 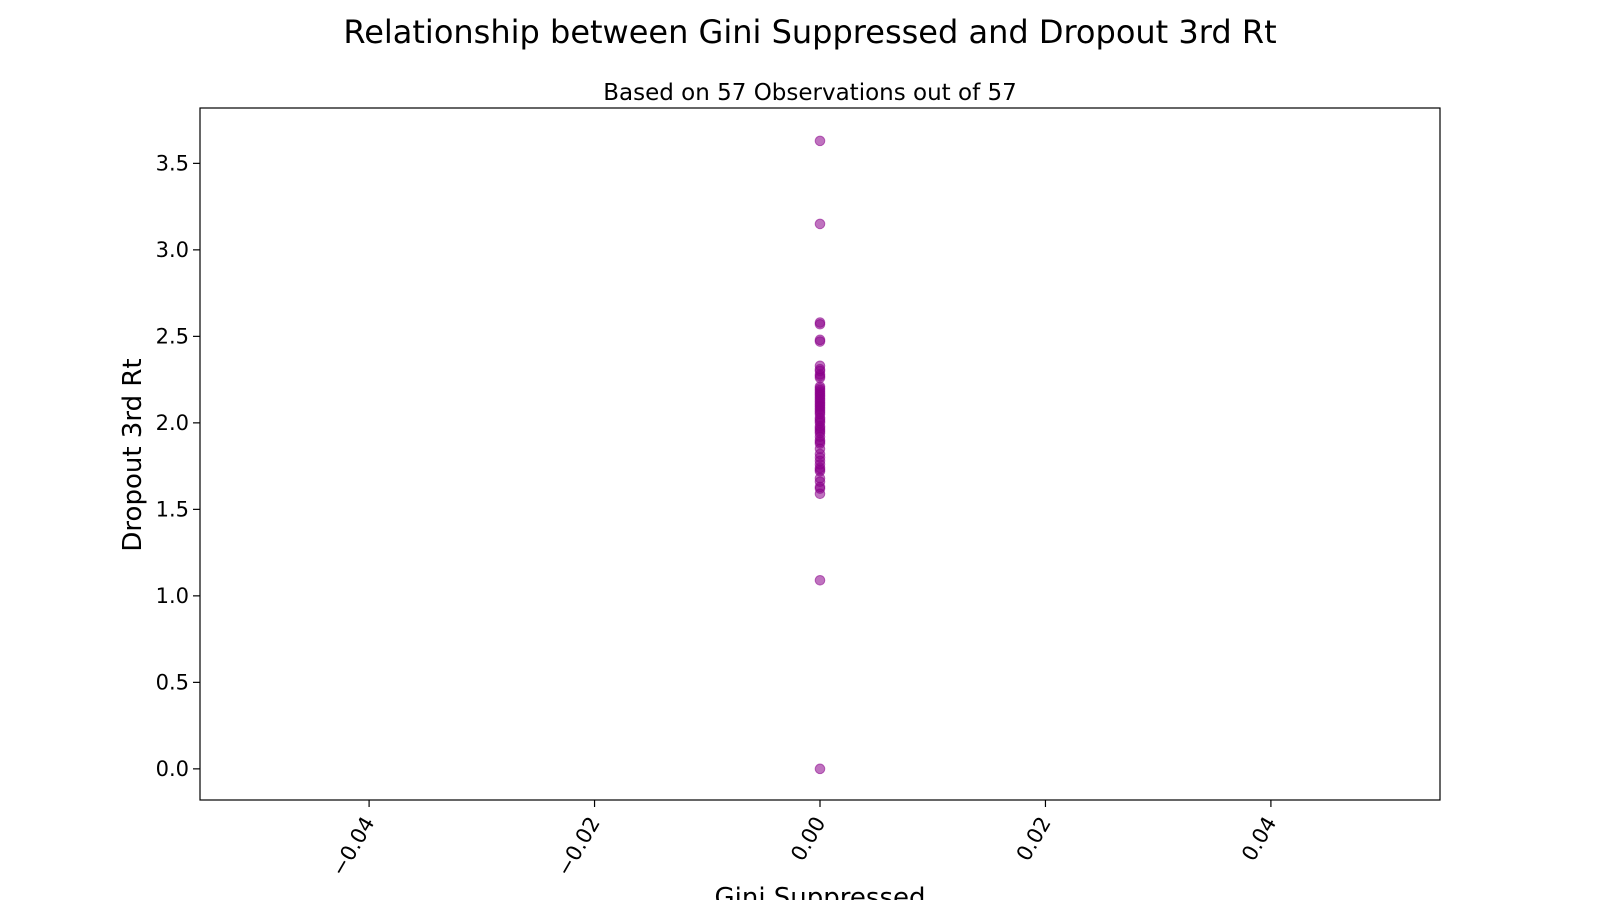 I want to click on y-tick-label: 0.5, so click(x=172, y=682).